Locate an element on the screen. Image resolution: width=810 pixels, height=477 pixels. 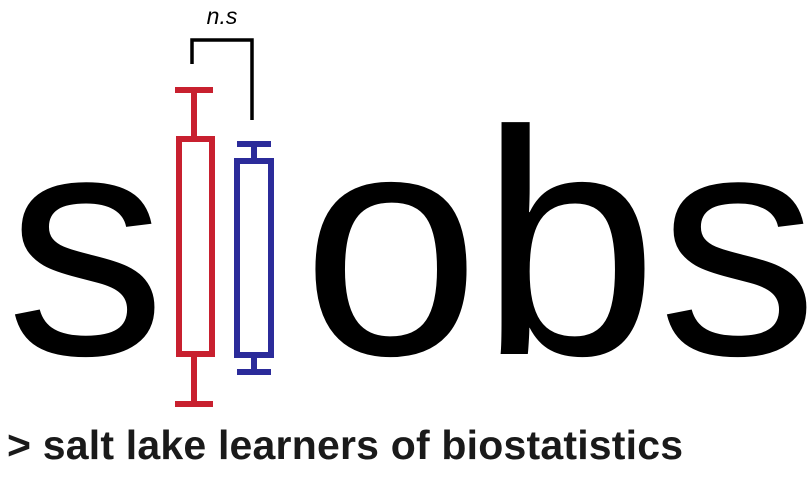
significance-label: n.s is located at coordinates (222, 16).